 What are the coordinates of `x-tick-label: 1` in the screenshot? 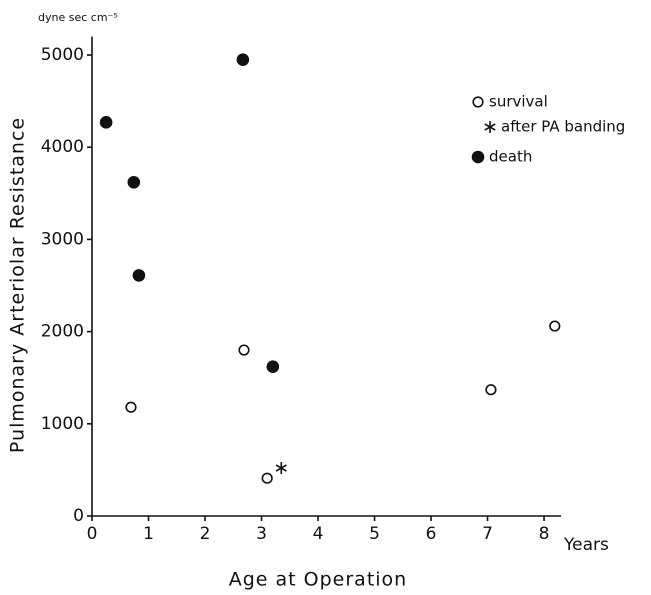 It's located at (148, 534).